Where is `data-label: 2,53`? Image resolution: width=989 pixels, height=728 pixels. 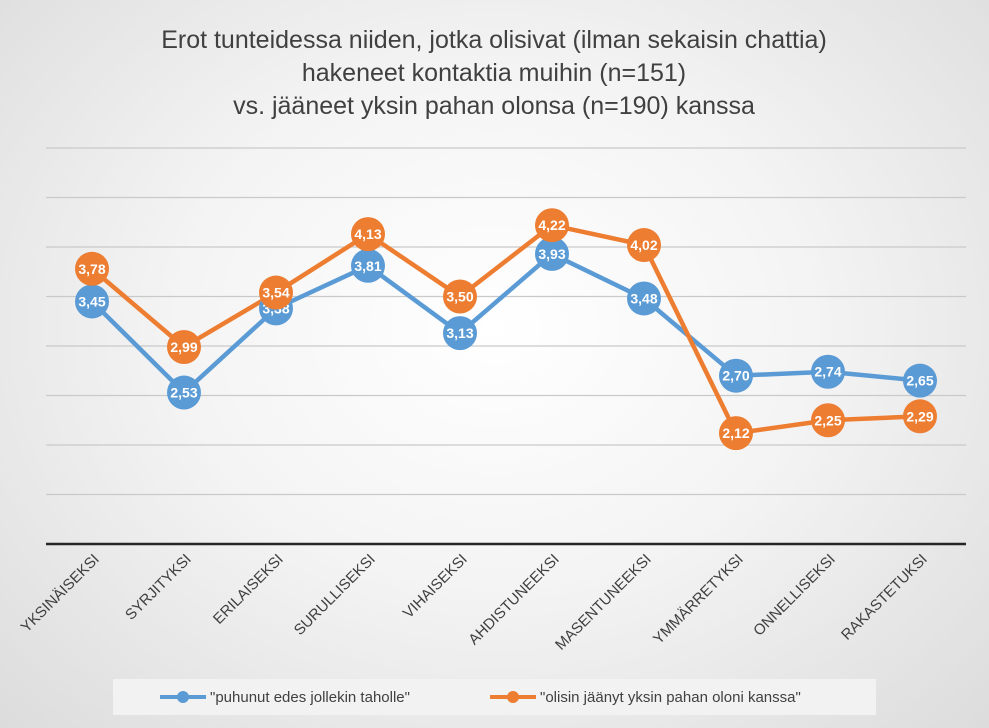 data-label: 2,53 is located at coordinates (183, 393).